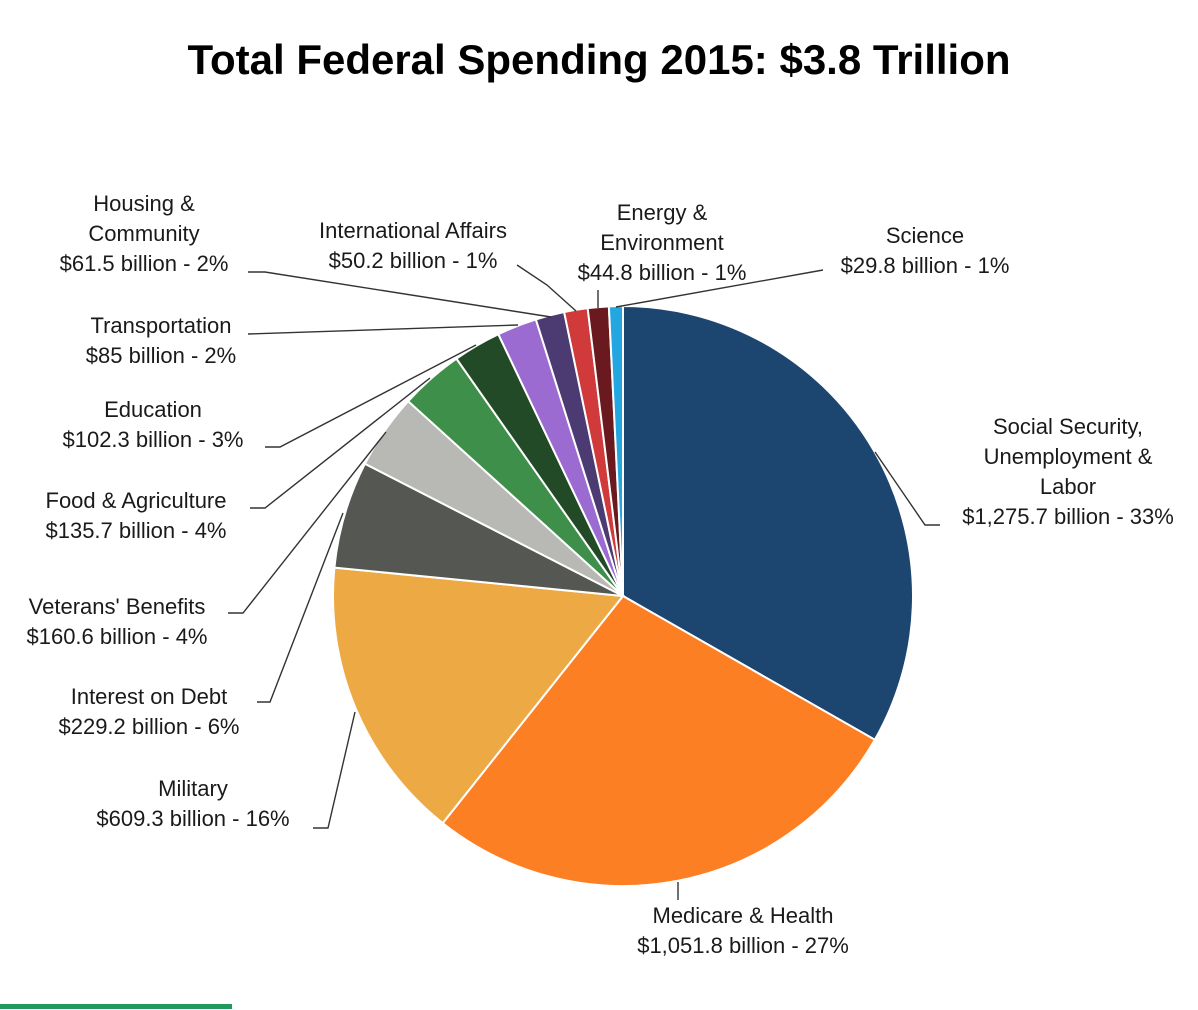 This screenshot has height=1010, width=1198. What do you see at coordinates (149, 712) in the screenshot?
I see `label-interest: Interest on Debt $229.2 billion - 6%` at bounding box center [149, 712].